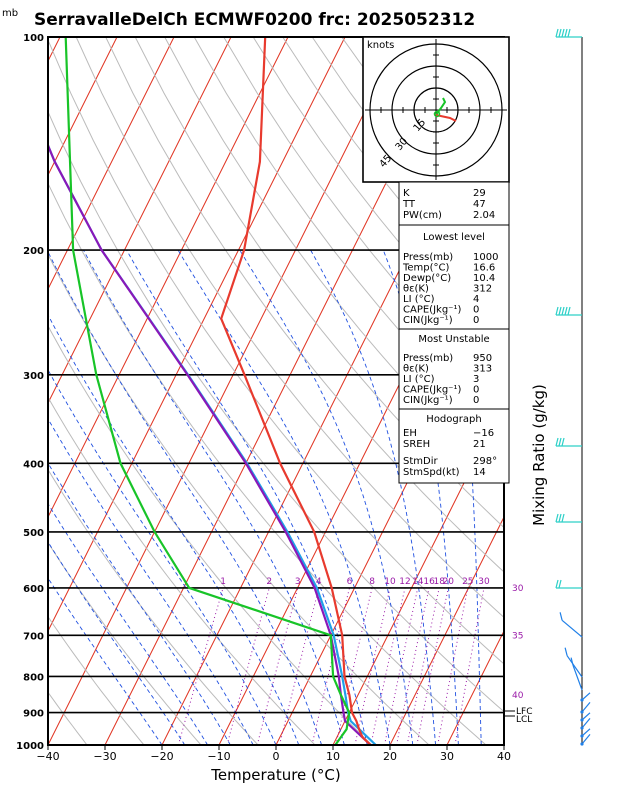  I want to click on index-label: LI (°C), so click(419, 379).